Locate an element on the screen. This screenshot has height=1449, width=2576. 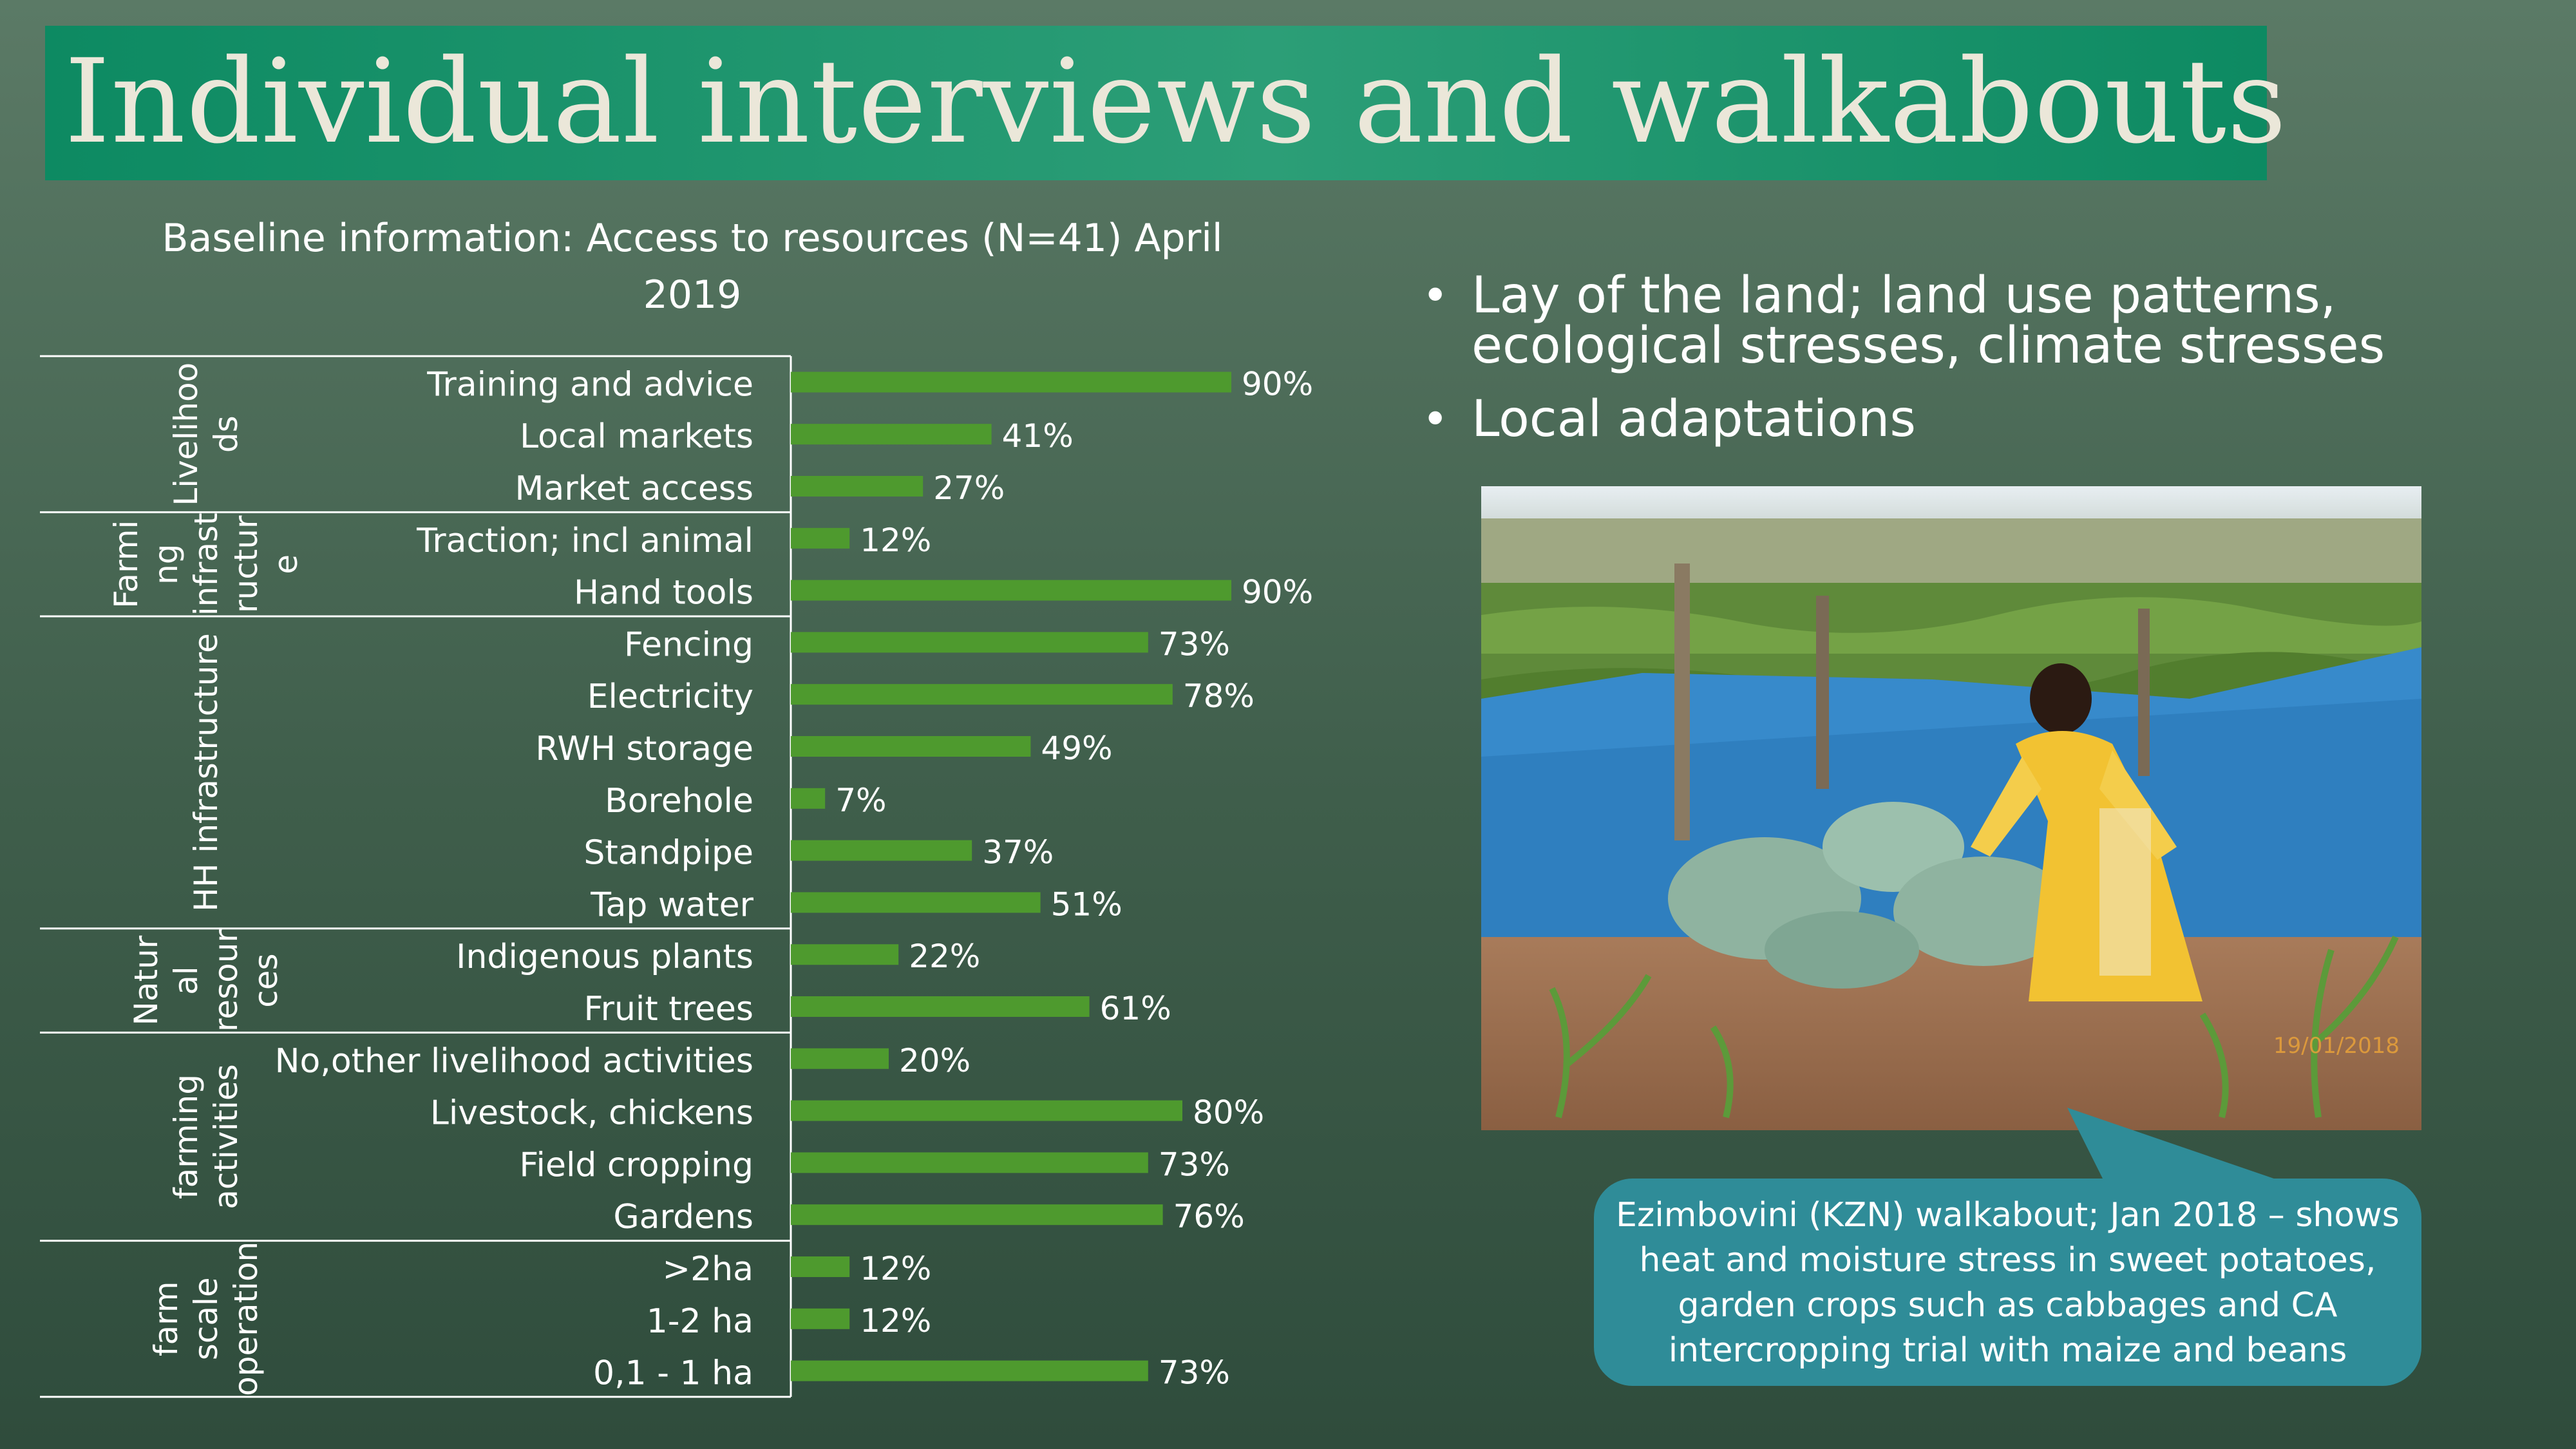
maize-seedlings is located at coordinates (1974, 1027).